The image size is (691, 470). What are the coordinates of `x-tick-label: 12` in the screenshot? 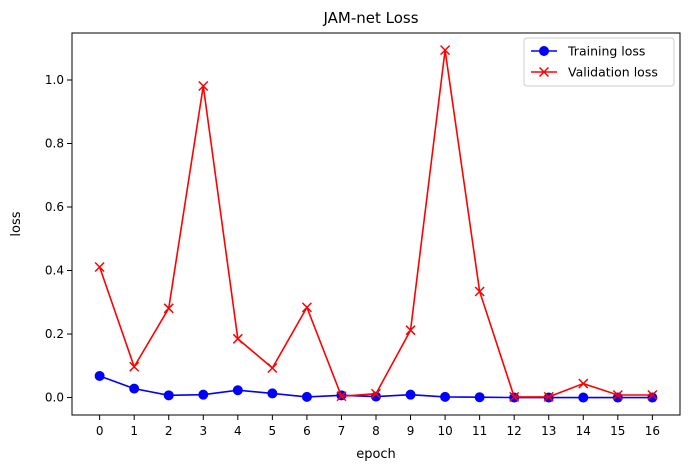 It's located at (514, 431).